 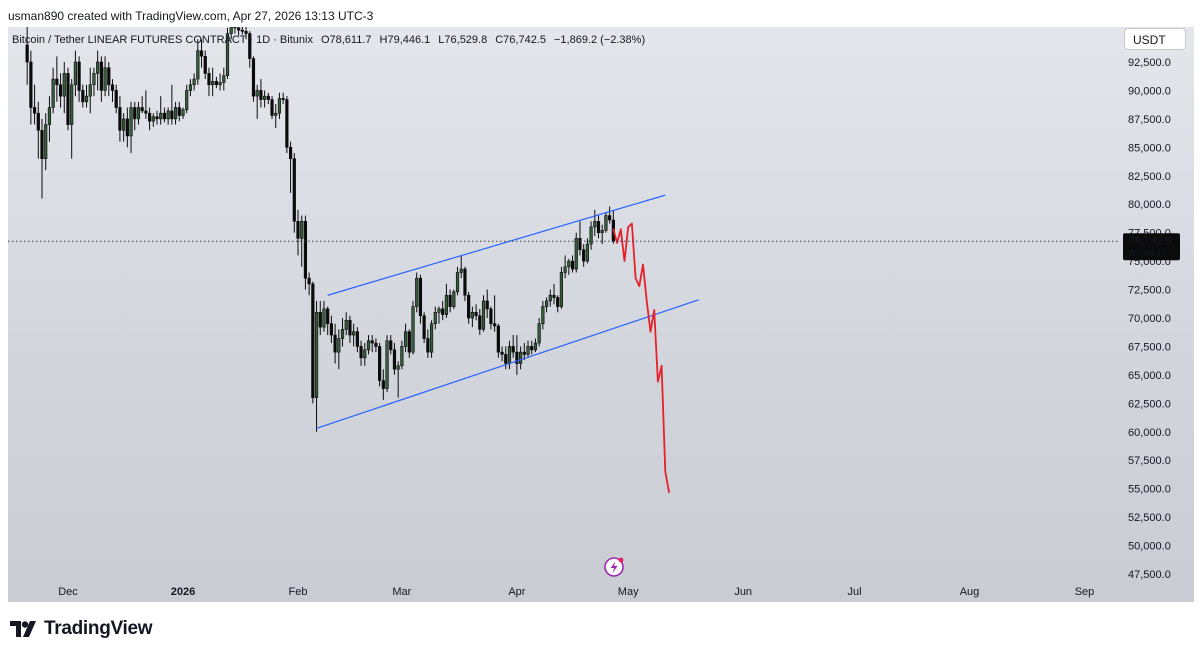 I want to click on brand-name: TradingView, so click(x=98, y=628).